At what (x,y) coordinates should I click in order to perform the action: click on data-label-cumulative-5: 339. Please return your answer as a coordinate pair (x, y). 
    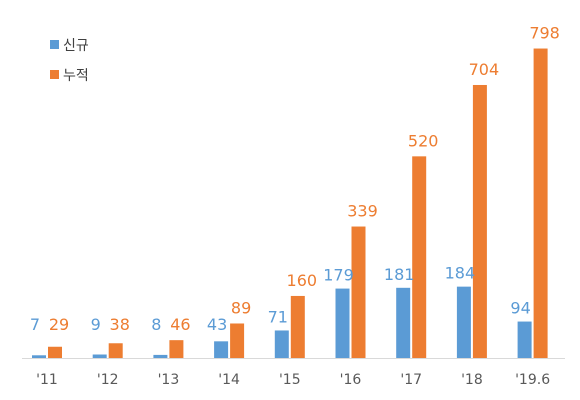
    Looking at the image, I should click on (362, 211).